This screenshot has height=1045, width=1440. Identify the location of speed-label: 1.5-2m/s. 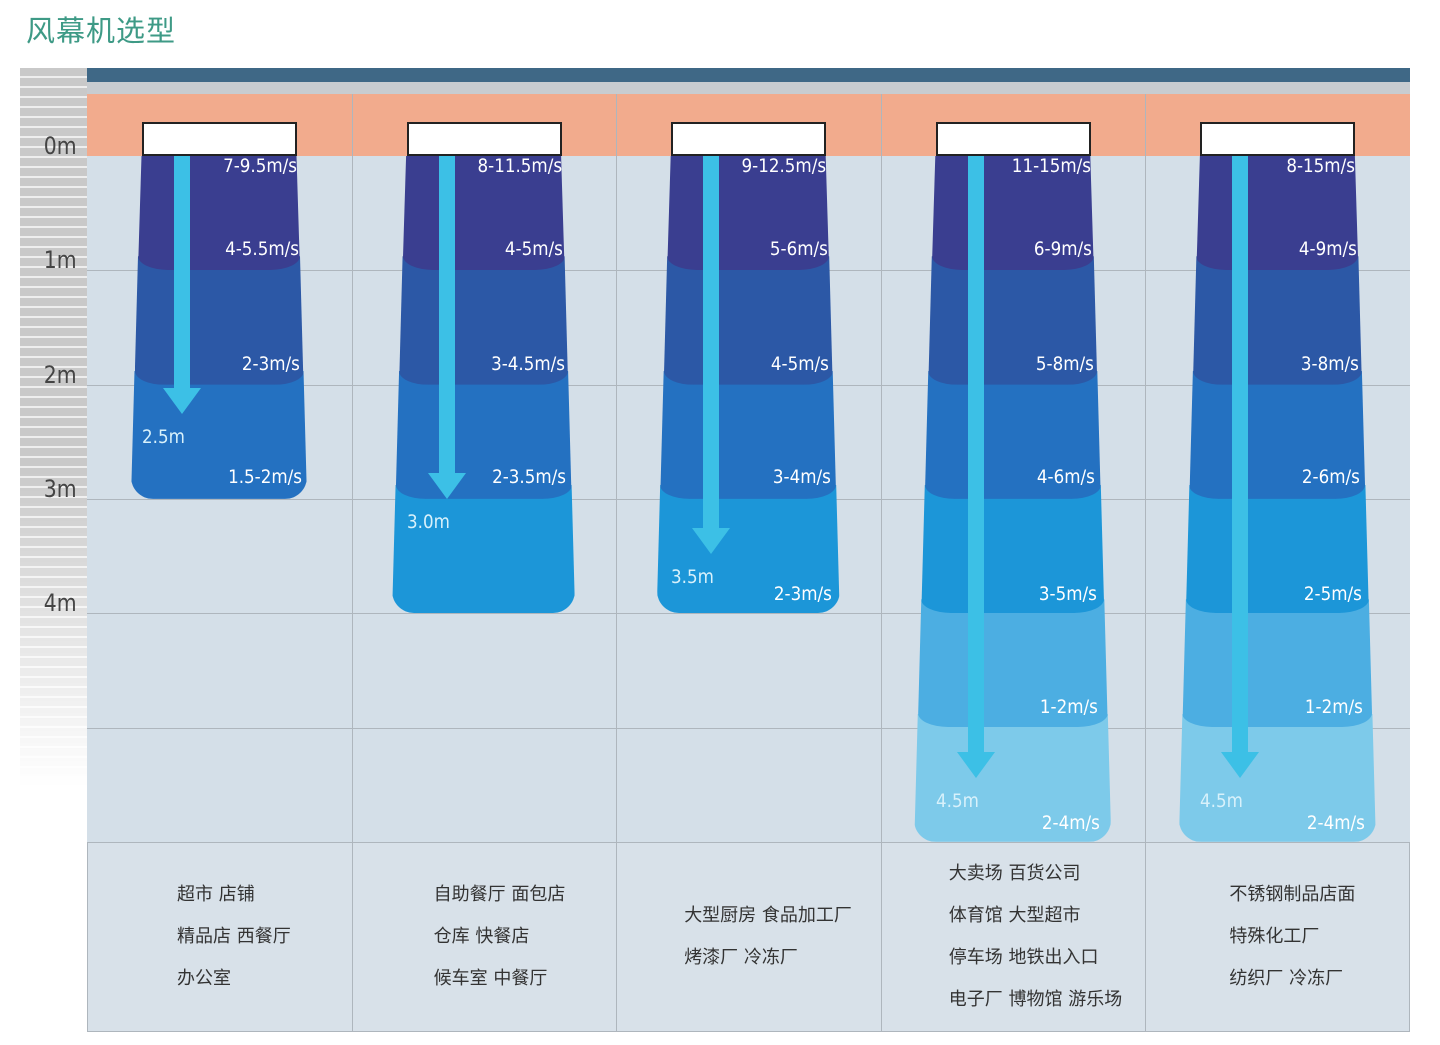
(264, 477).